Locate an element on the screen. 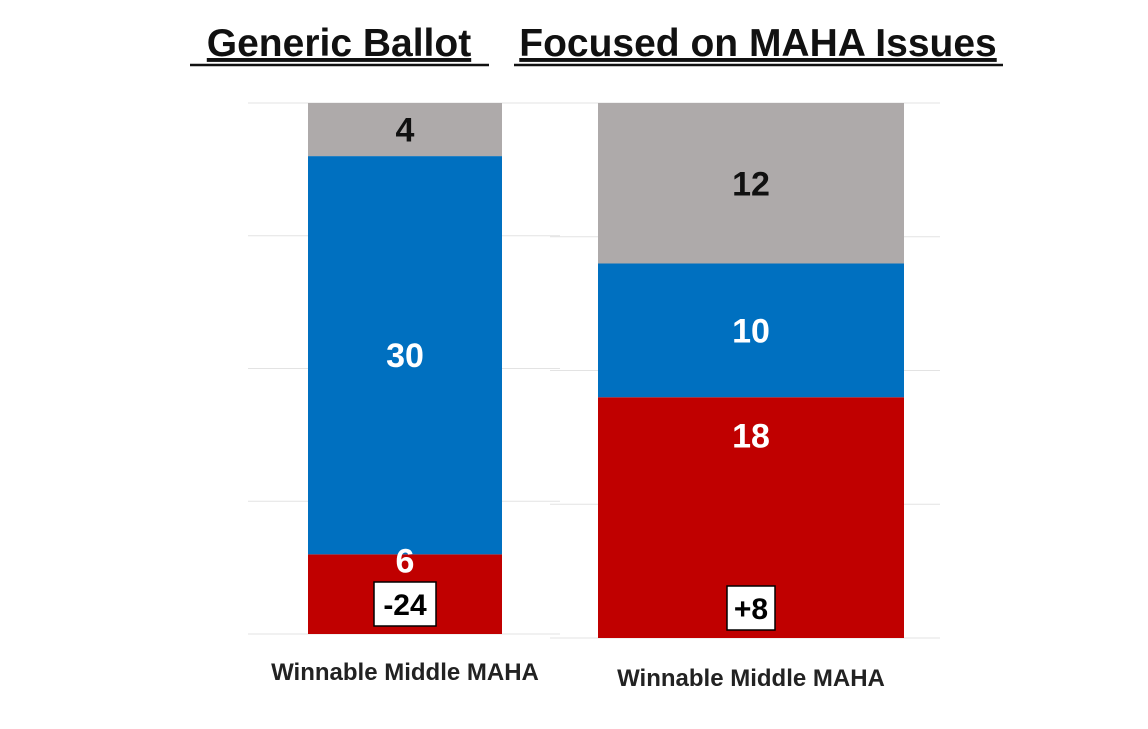 The image size is (1148, 729). net-margin-label-focused-maha: +8 is located at coordinates (751, 609).